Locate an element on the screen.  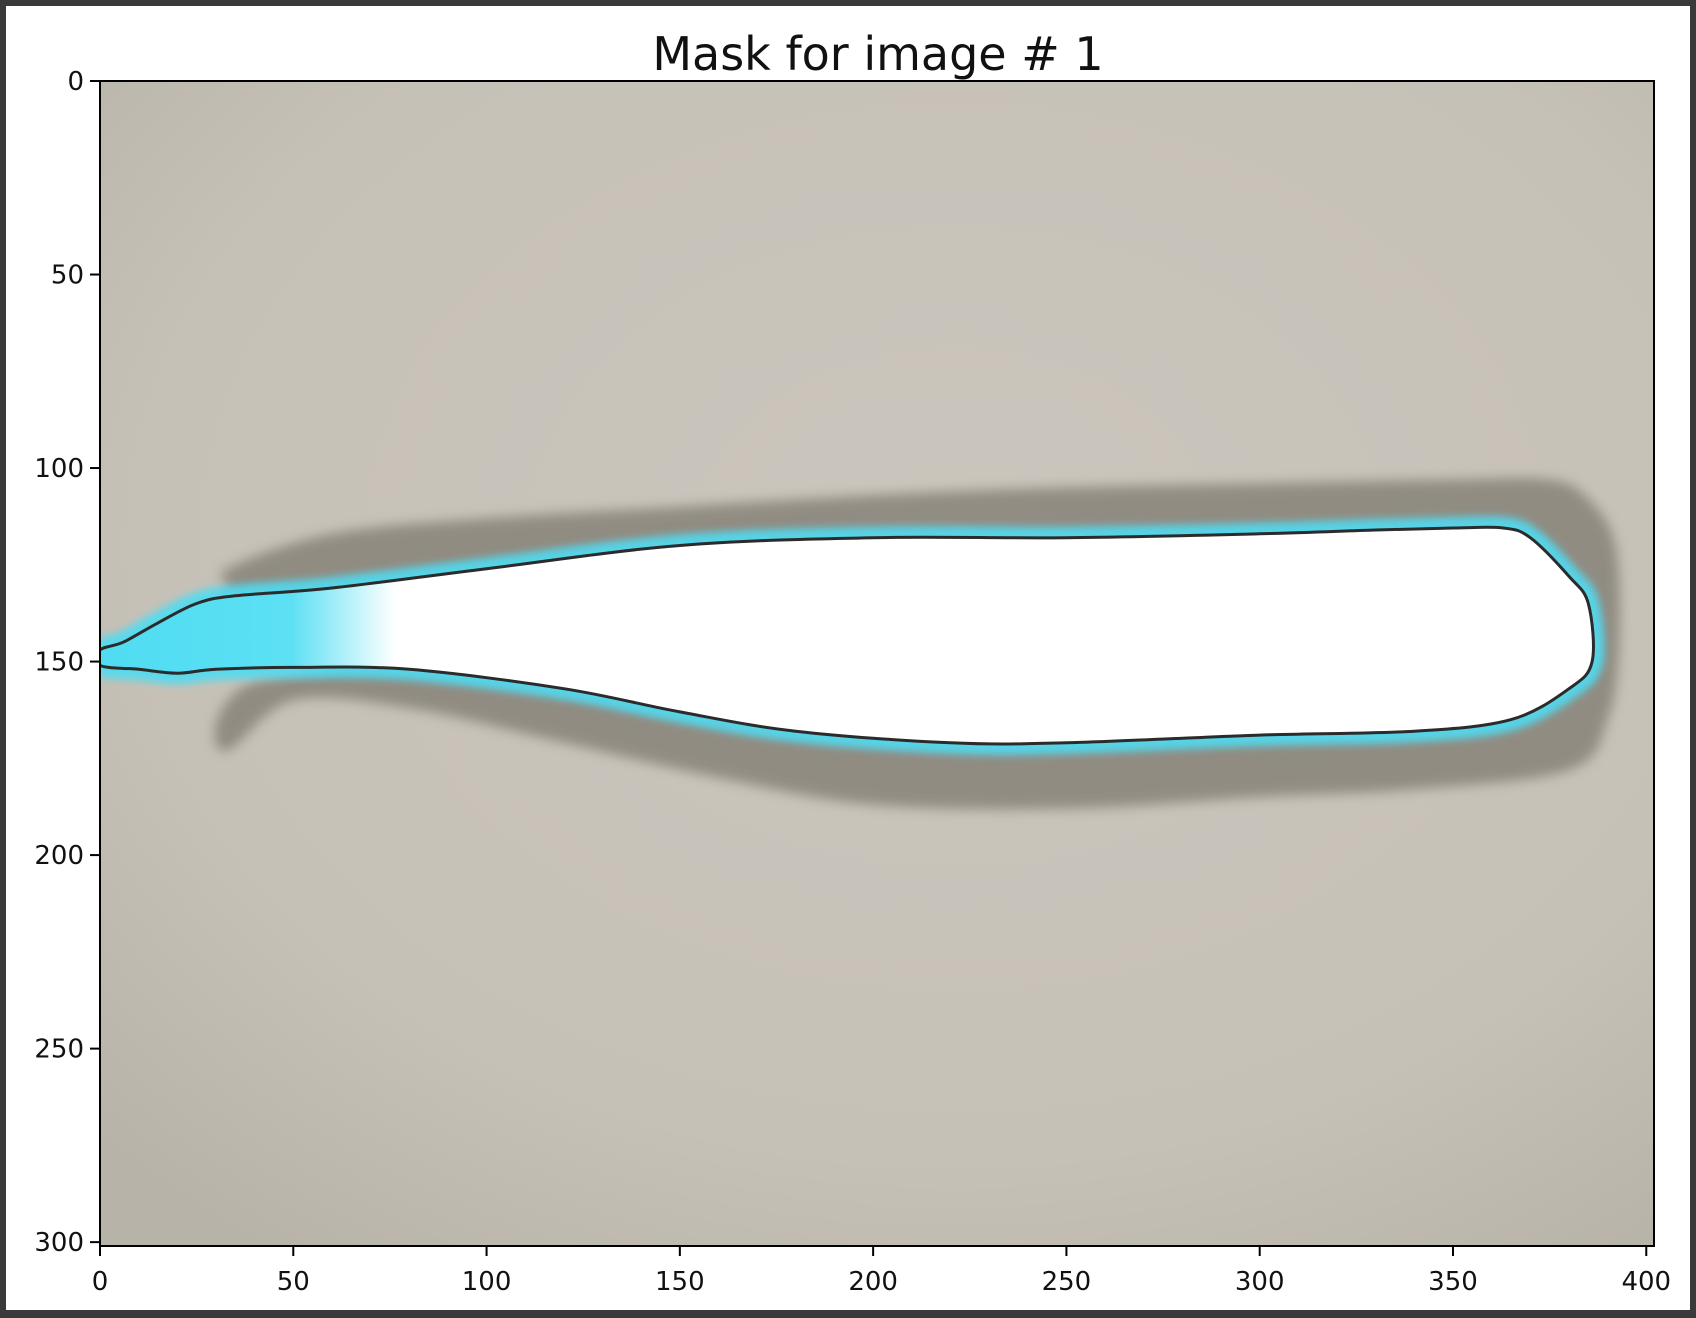
y-tick-label: 150 is located at coordinates (59, 663).